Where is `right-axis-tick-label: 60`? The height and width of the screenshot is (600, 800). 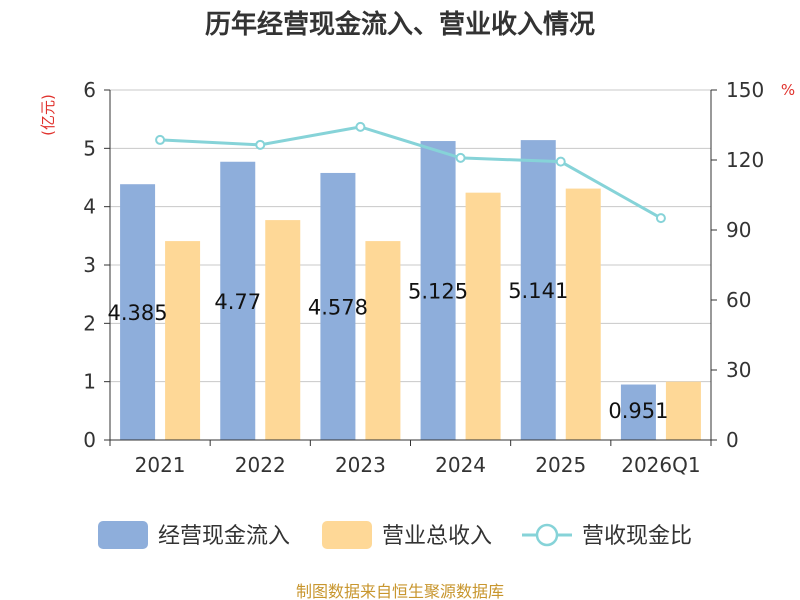
right-axis-tick-label: 60 is located at coordinates (738, 300).